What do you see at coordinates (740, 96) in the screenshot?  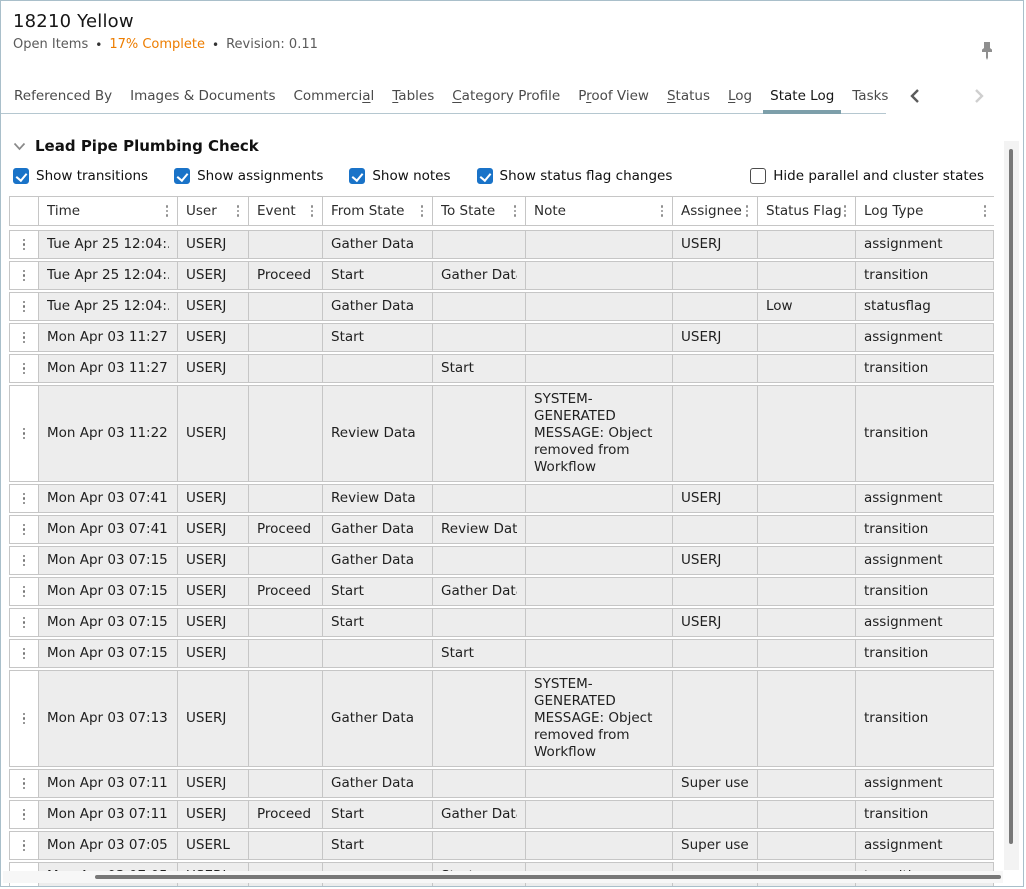 I see `tab-log: Log` at bounding box center [740, 96].